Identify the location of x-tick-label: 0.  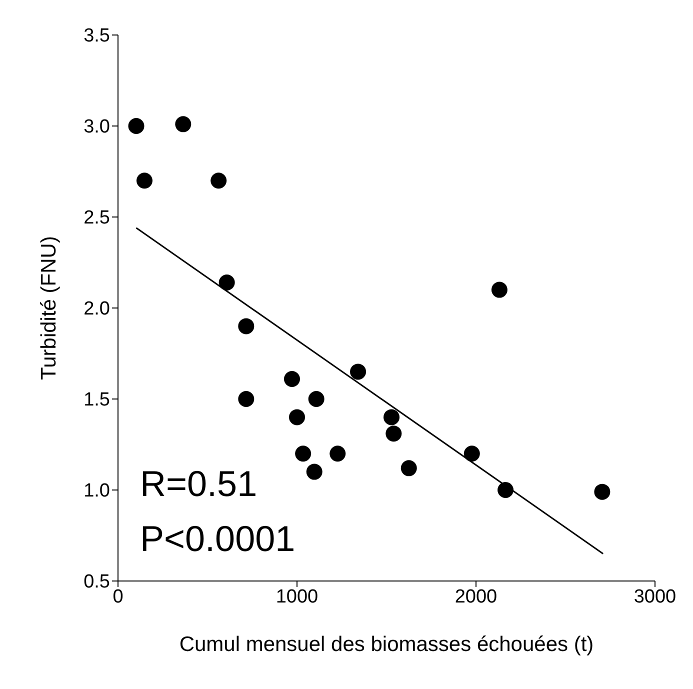
(118, 597).